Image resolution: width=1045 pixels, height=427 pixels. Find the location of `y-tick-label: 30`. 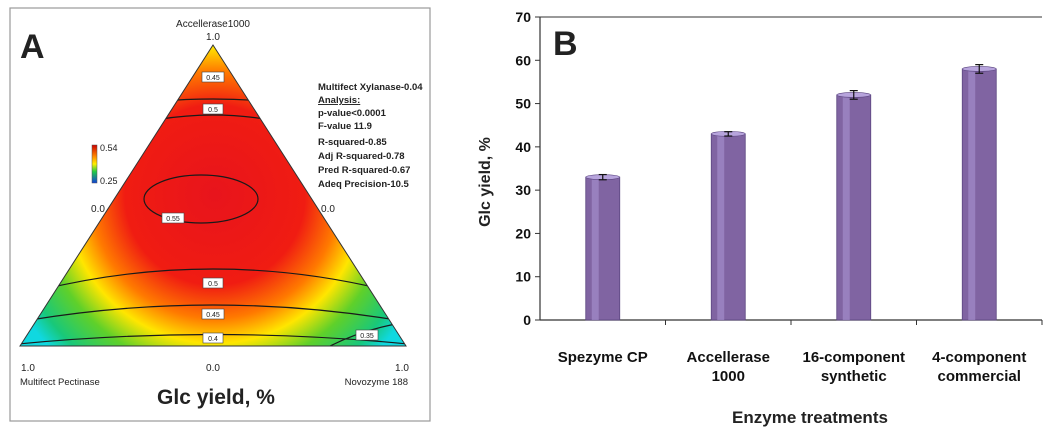

y-tick-label: 30 is located at coordinates (523, 190).